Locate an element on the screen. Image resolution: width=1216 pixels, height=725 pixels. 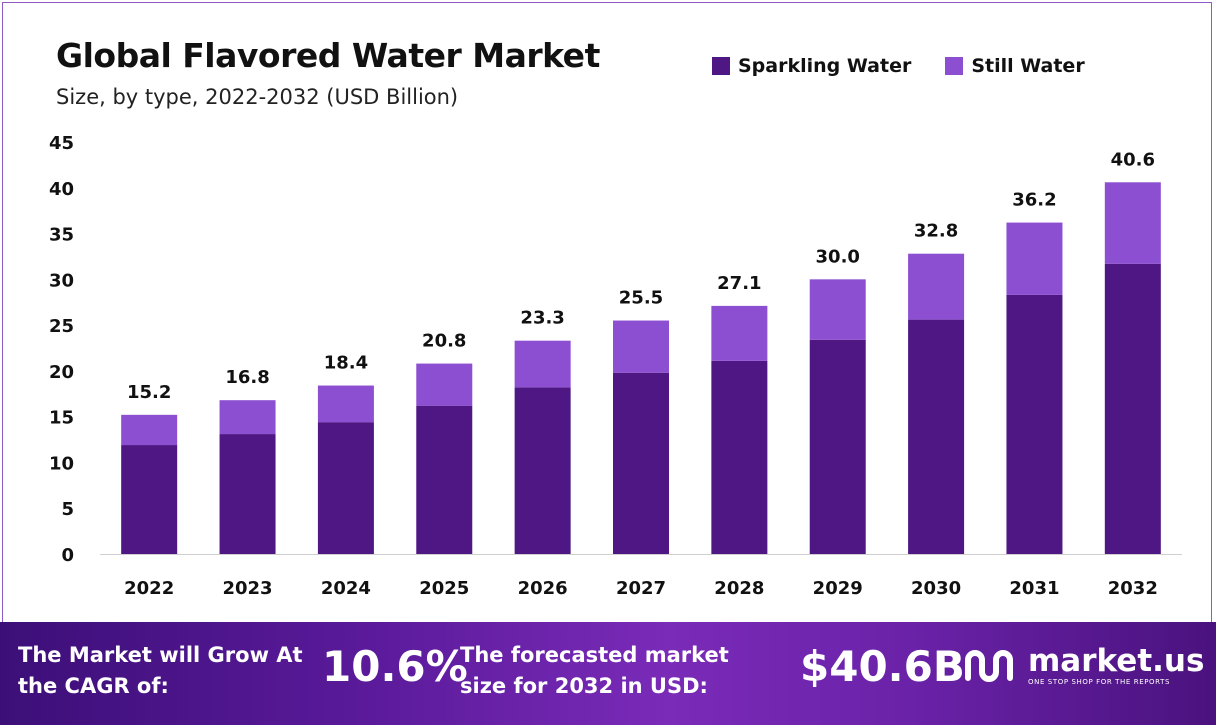
y-tick-label: 15 is located at coordinates (61, 418).